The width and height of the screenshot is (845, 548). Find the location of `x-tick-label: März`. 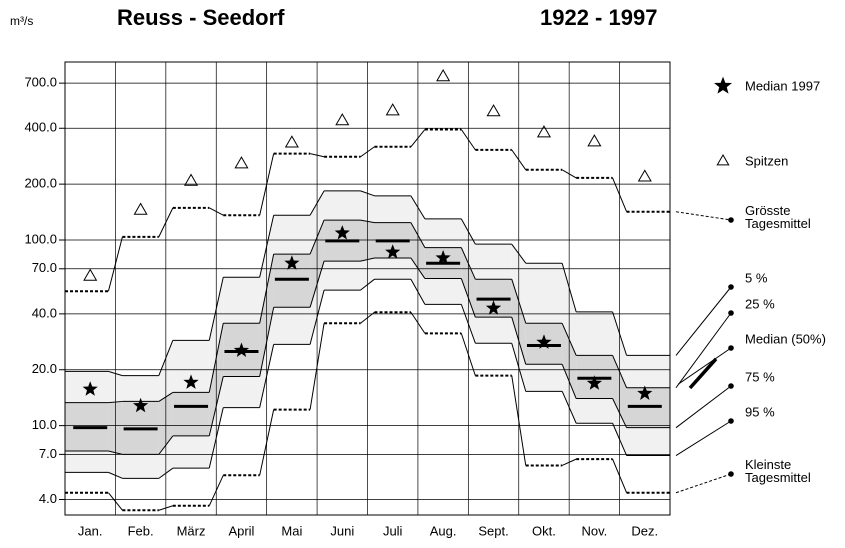

x-tick-label: März is located at coordinates (191, 530).